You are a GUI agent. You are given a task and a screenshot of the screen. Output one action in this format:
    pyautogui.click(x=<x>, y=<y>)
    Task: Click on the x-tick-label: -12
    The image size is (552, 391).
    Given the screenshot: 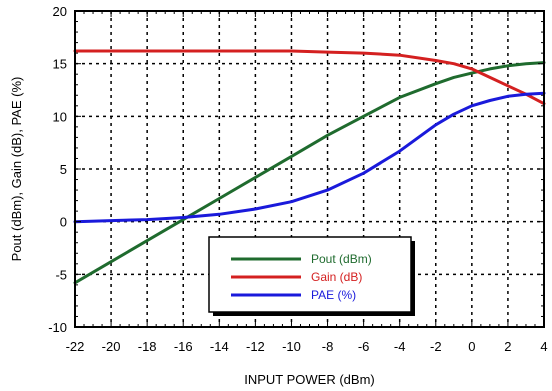 What is the action you would take?
    pyautogui.click(x=255, y=346)
    